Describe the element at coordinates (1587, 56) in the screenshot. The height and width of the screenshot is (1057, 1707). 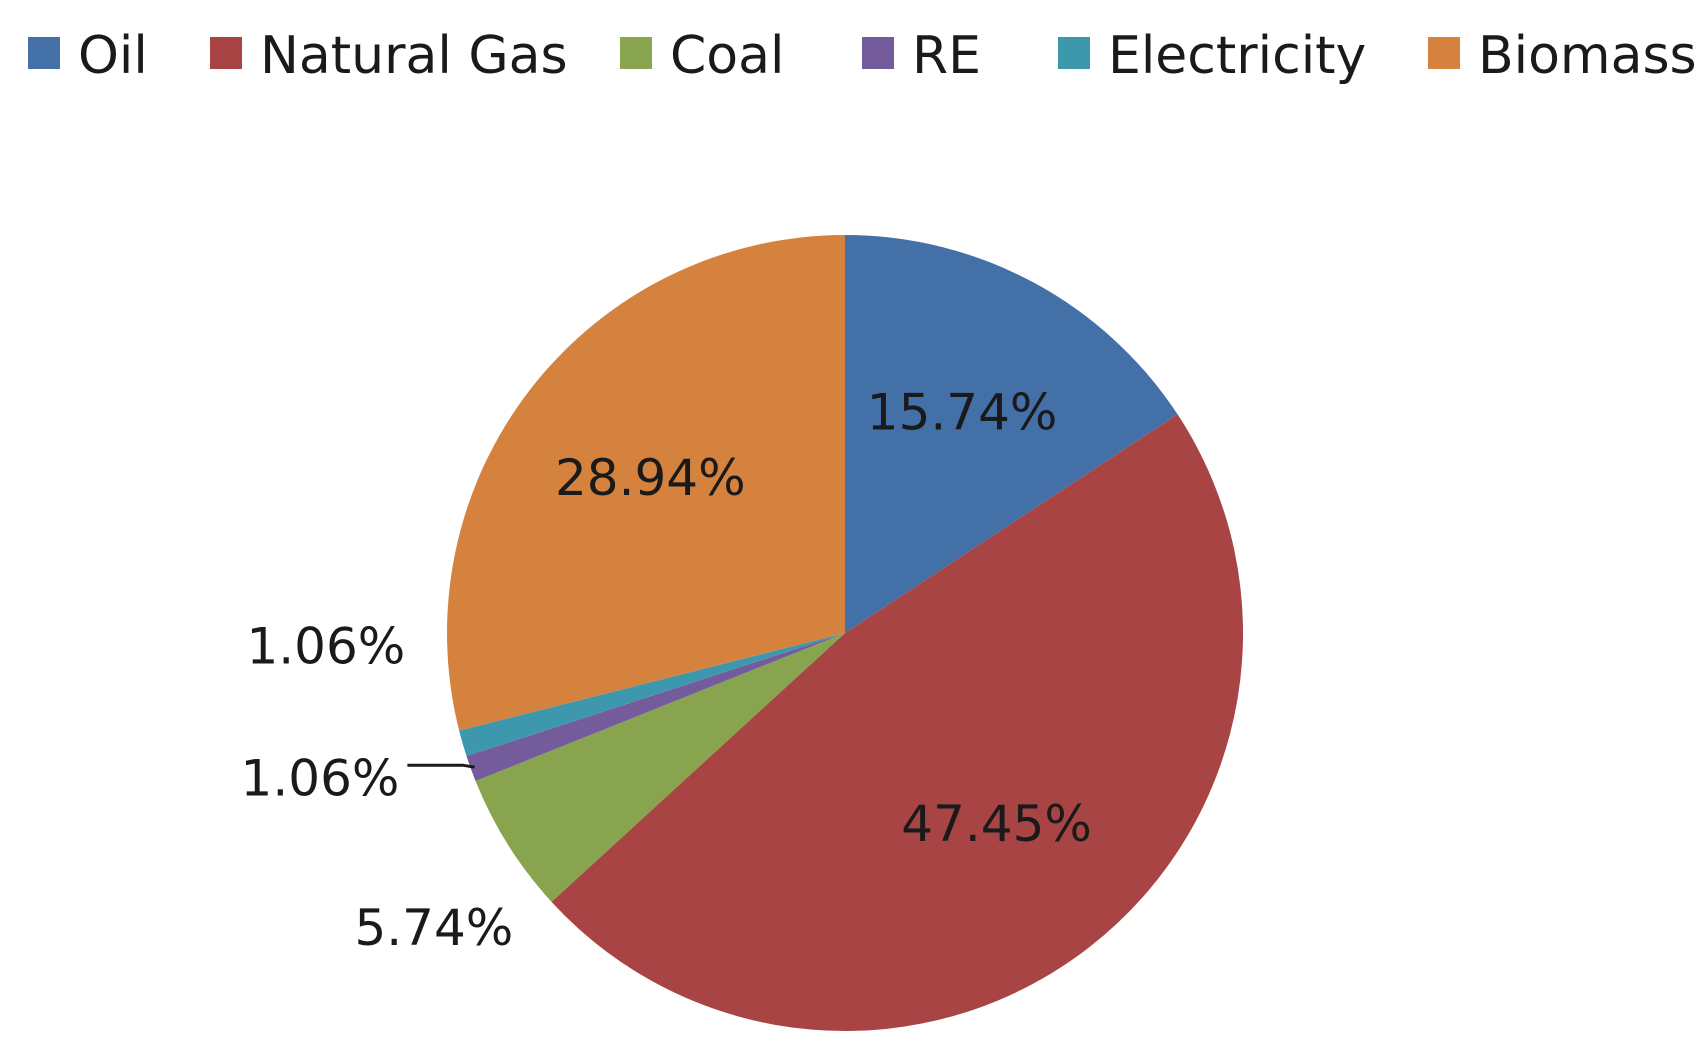
I see `legend-label-biomass: Biomass` at that location.